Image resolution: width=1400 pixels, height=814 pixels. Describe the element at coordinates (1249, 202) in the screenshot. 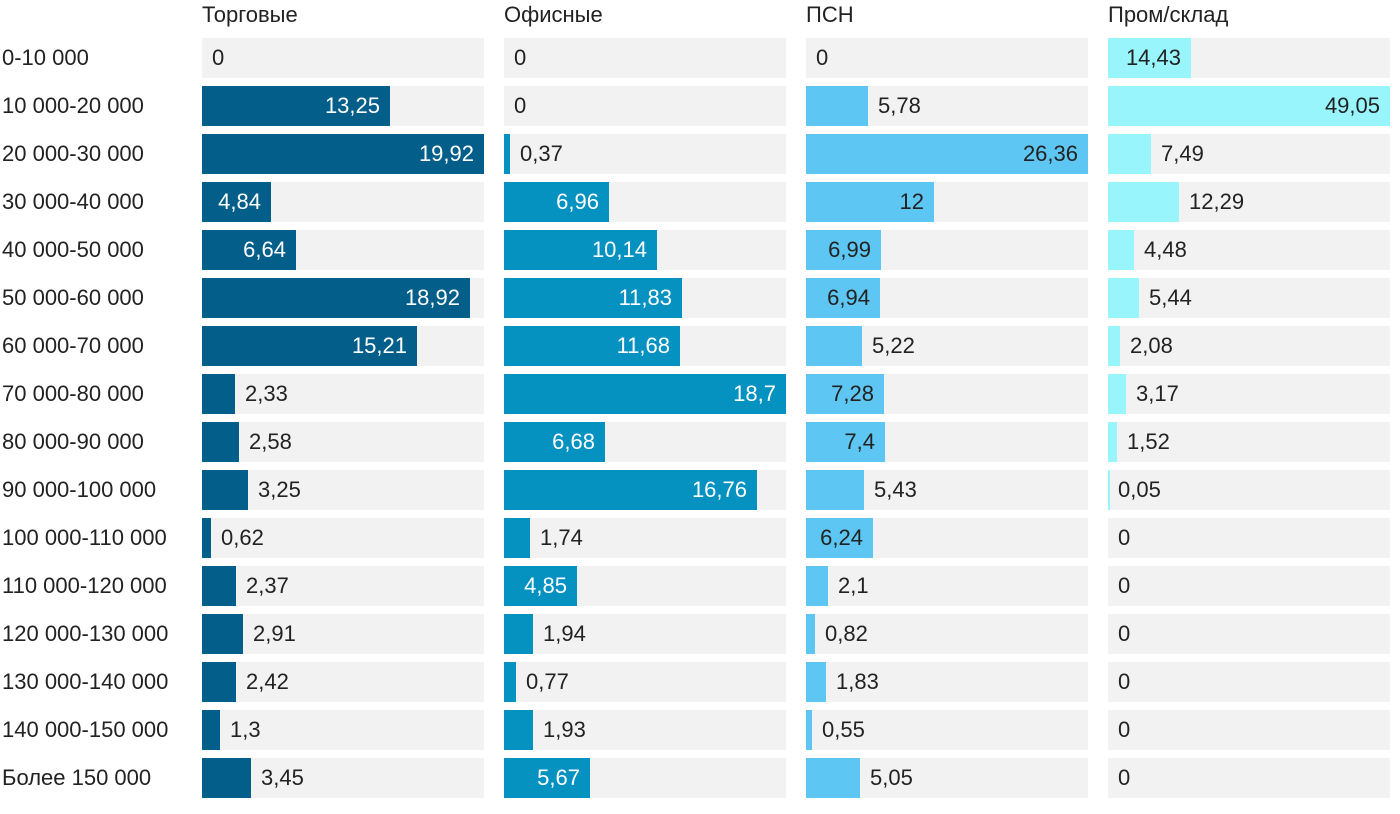

I see `bar-track: 12,29` at that location.